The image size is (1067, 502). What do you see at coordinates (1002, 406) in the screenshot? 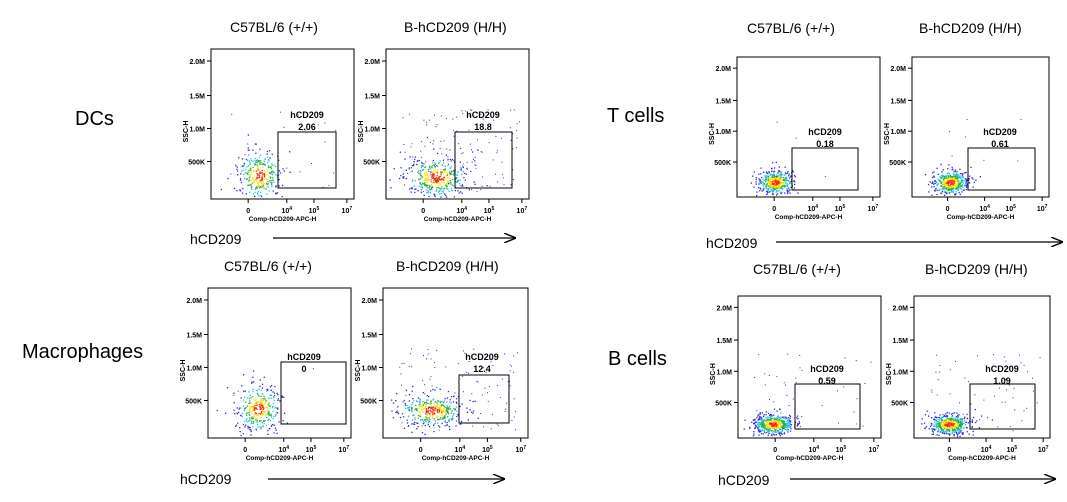
I see `gate-box` at bounding box center [1002, 406].